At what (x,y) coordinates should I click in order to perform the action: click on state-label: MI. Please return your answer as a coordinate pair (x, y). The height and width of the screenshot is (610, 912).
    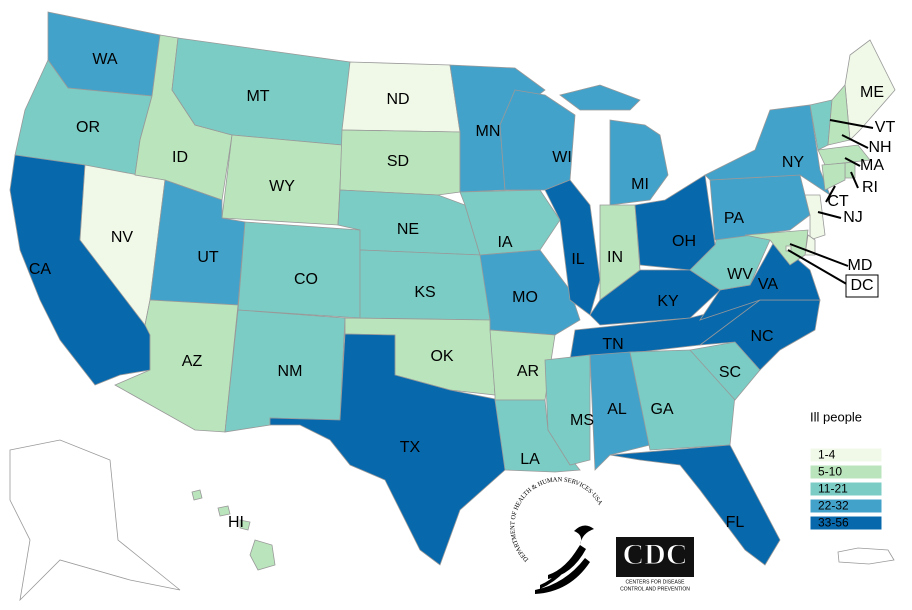
    Looking at the image, I should click on (640, 184).